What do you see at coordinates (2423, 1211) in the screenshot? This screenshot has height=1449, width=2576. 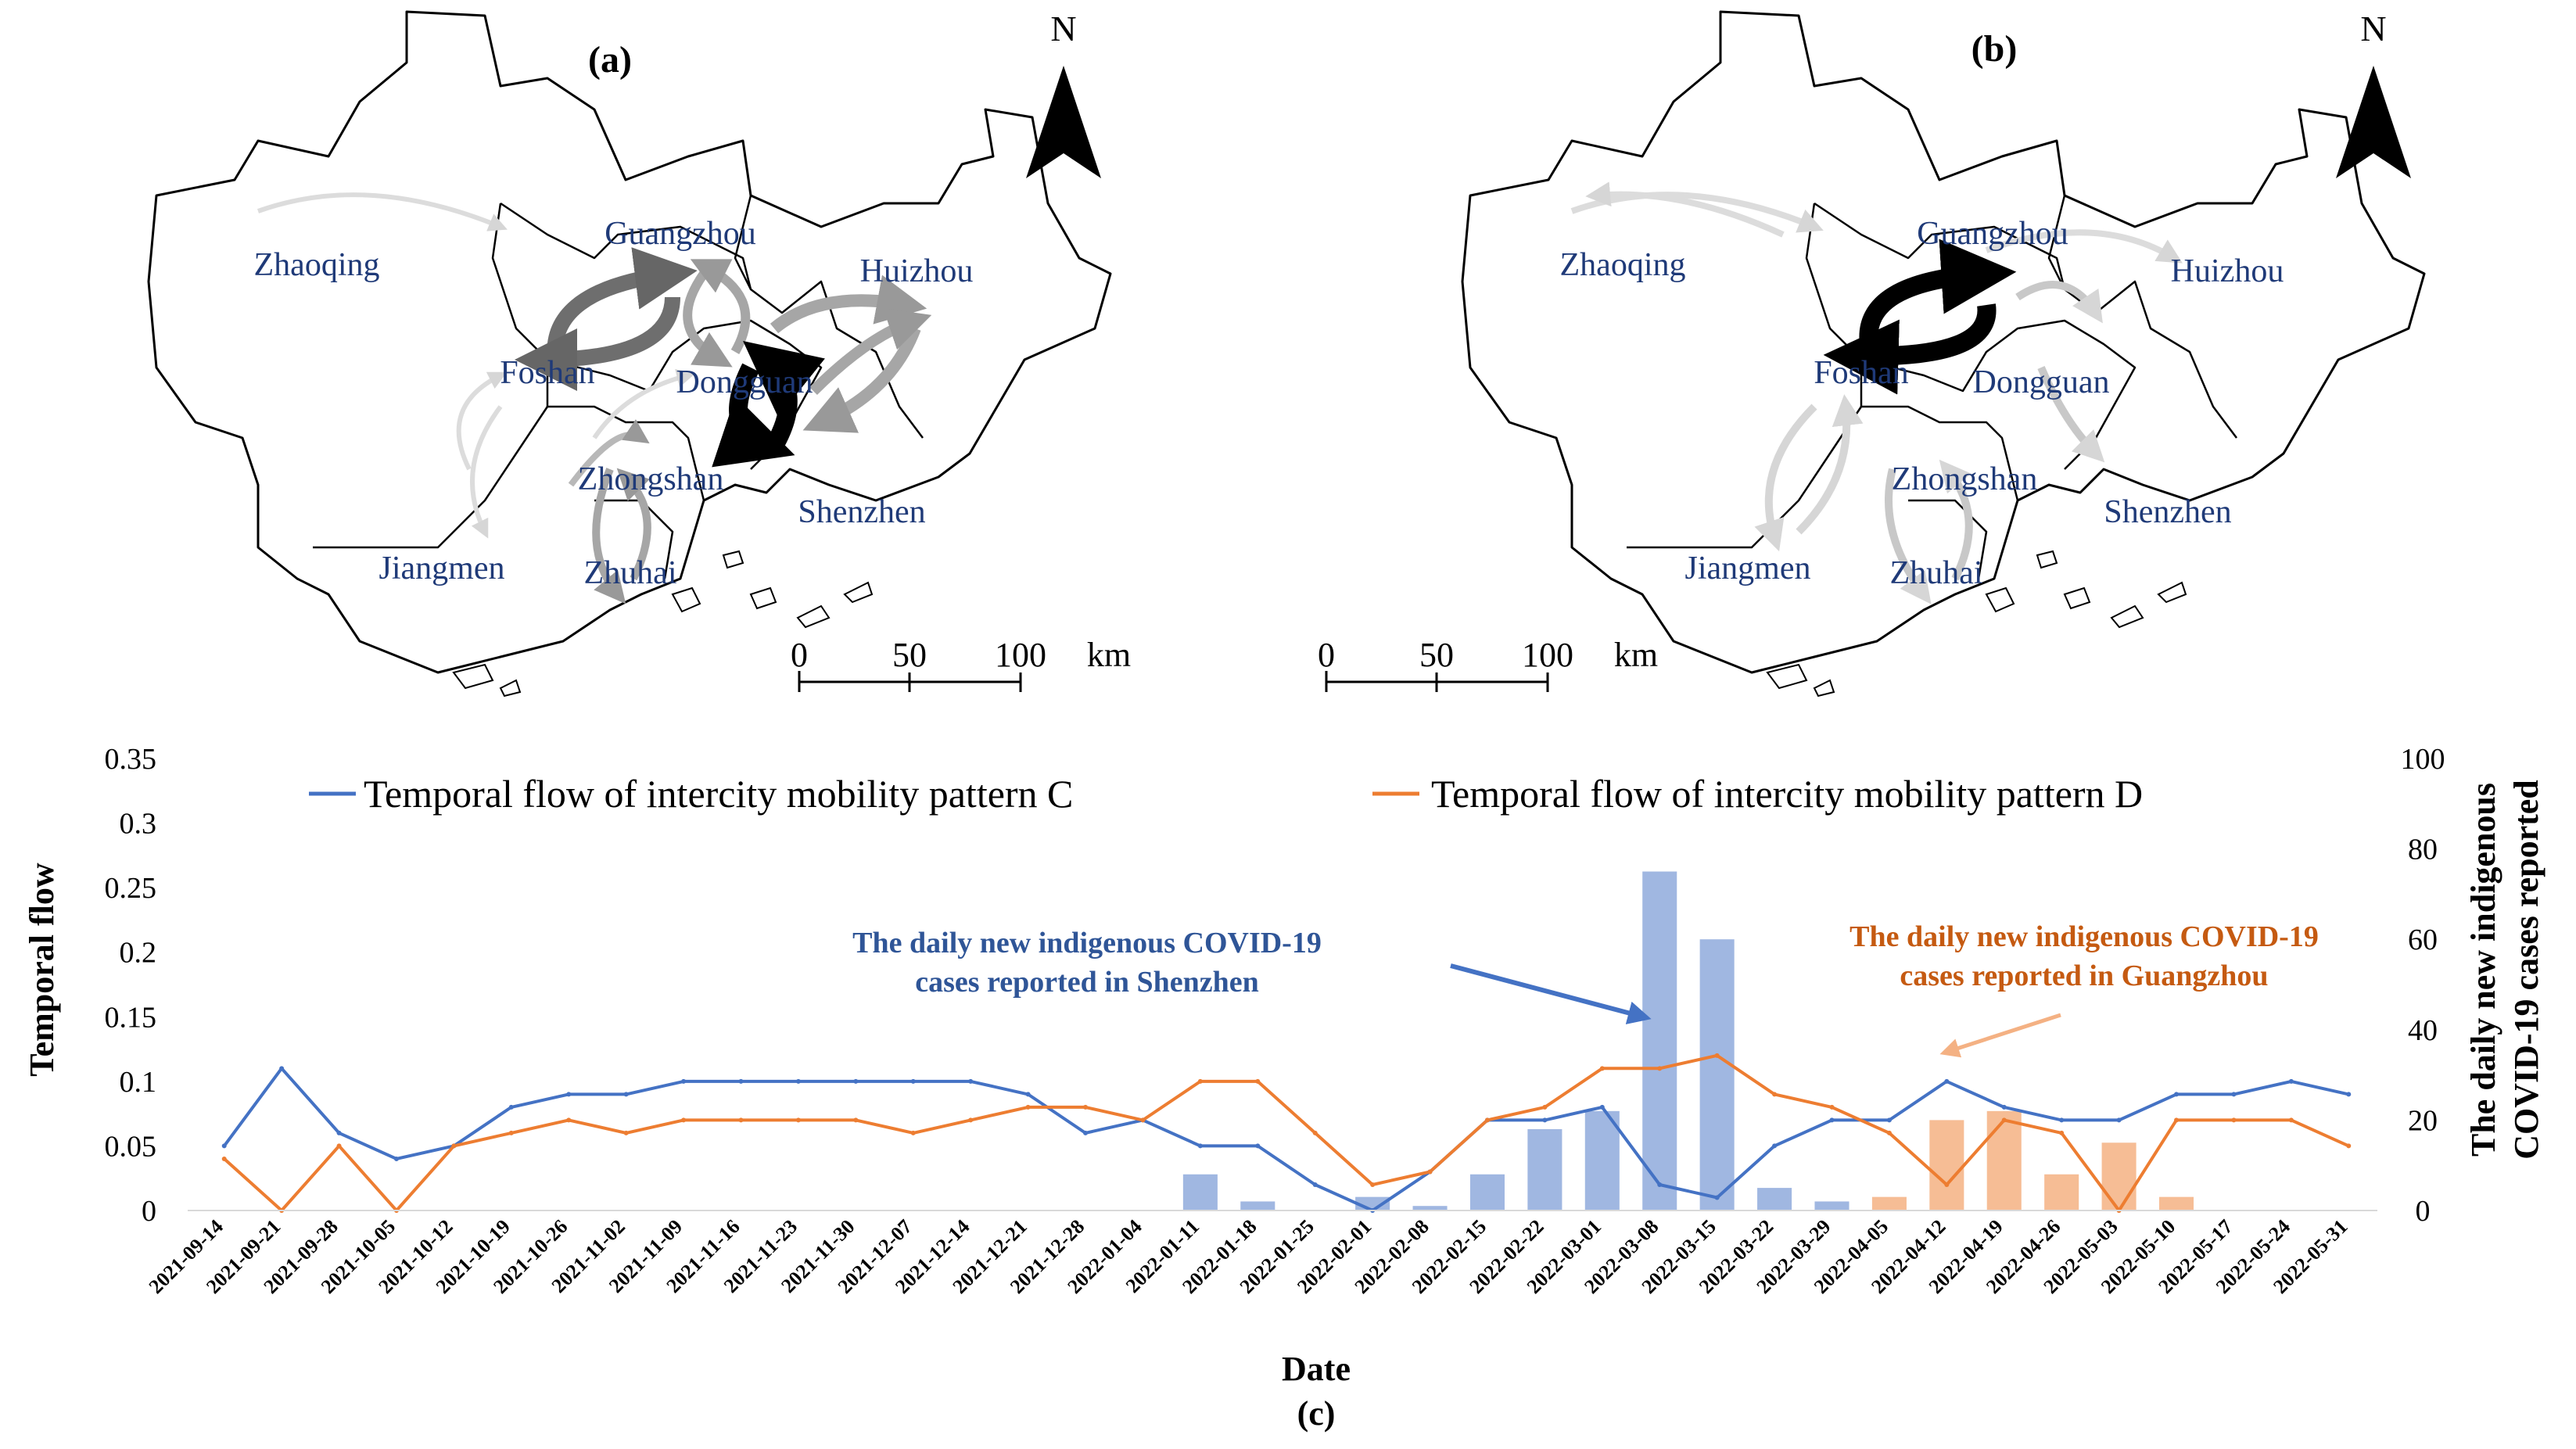 I see `y-axis-right-tick-label: 0` at bounding box center [2423, 1211].